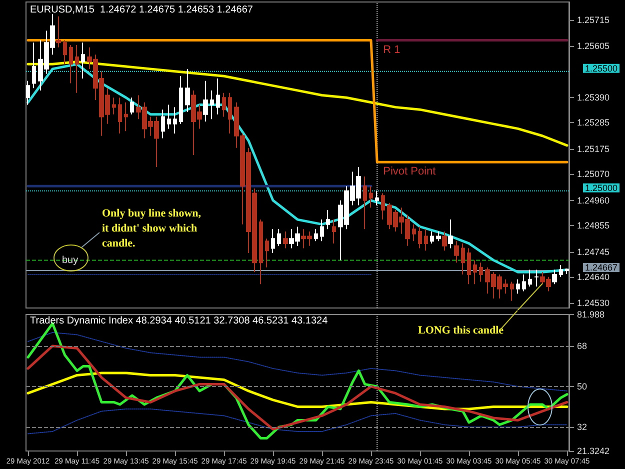 The height and width of the screenshot is (469, 625). What do you see at coordinates (591, 315) in the screenshot?
I see `y-tick-label: 81.988` at bounding box center [591, 315].